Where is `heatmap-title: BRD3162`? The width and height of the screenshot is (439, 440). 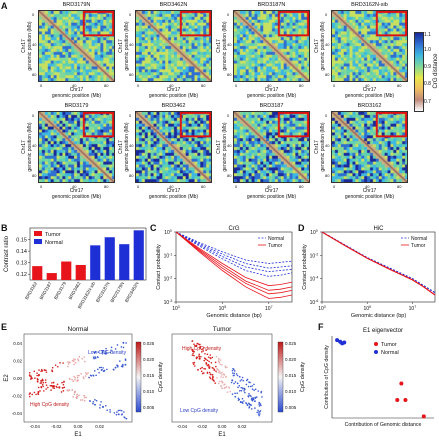 heatmap-title: BRD3162 is located at coordinates (369, 106).